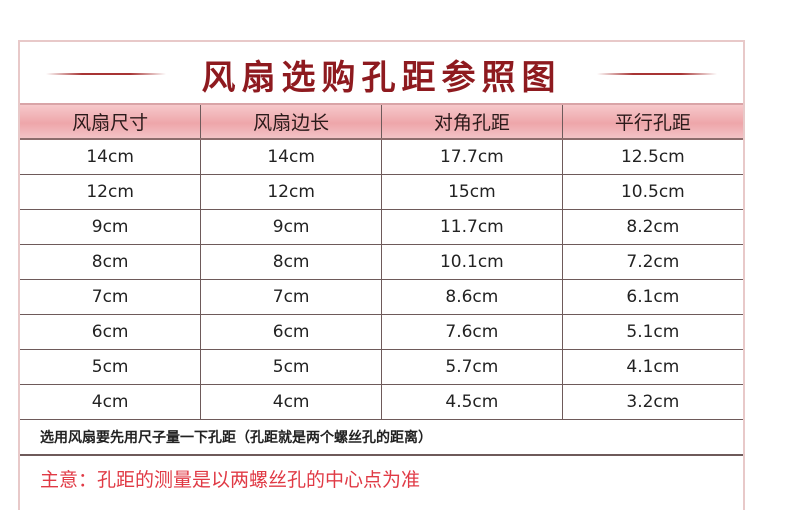 The image size is (790, 510). Describe the element at coordinates (472, 121) in the screenshot. I see `header-diagonal-spacing: 对角孔距` at that location.